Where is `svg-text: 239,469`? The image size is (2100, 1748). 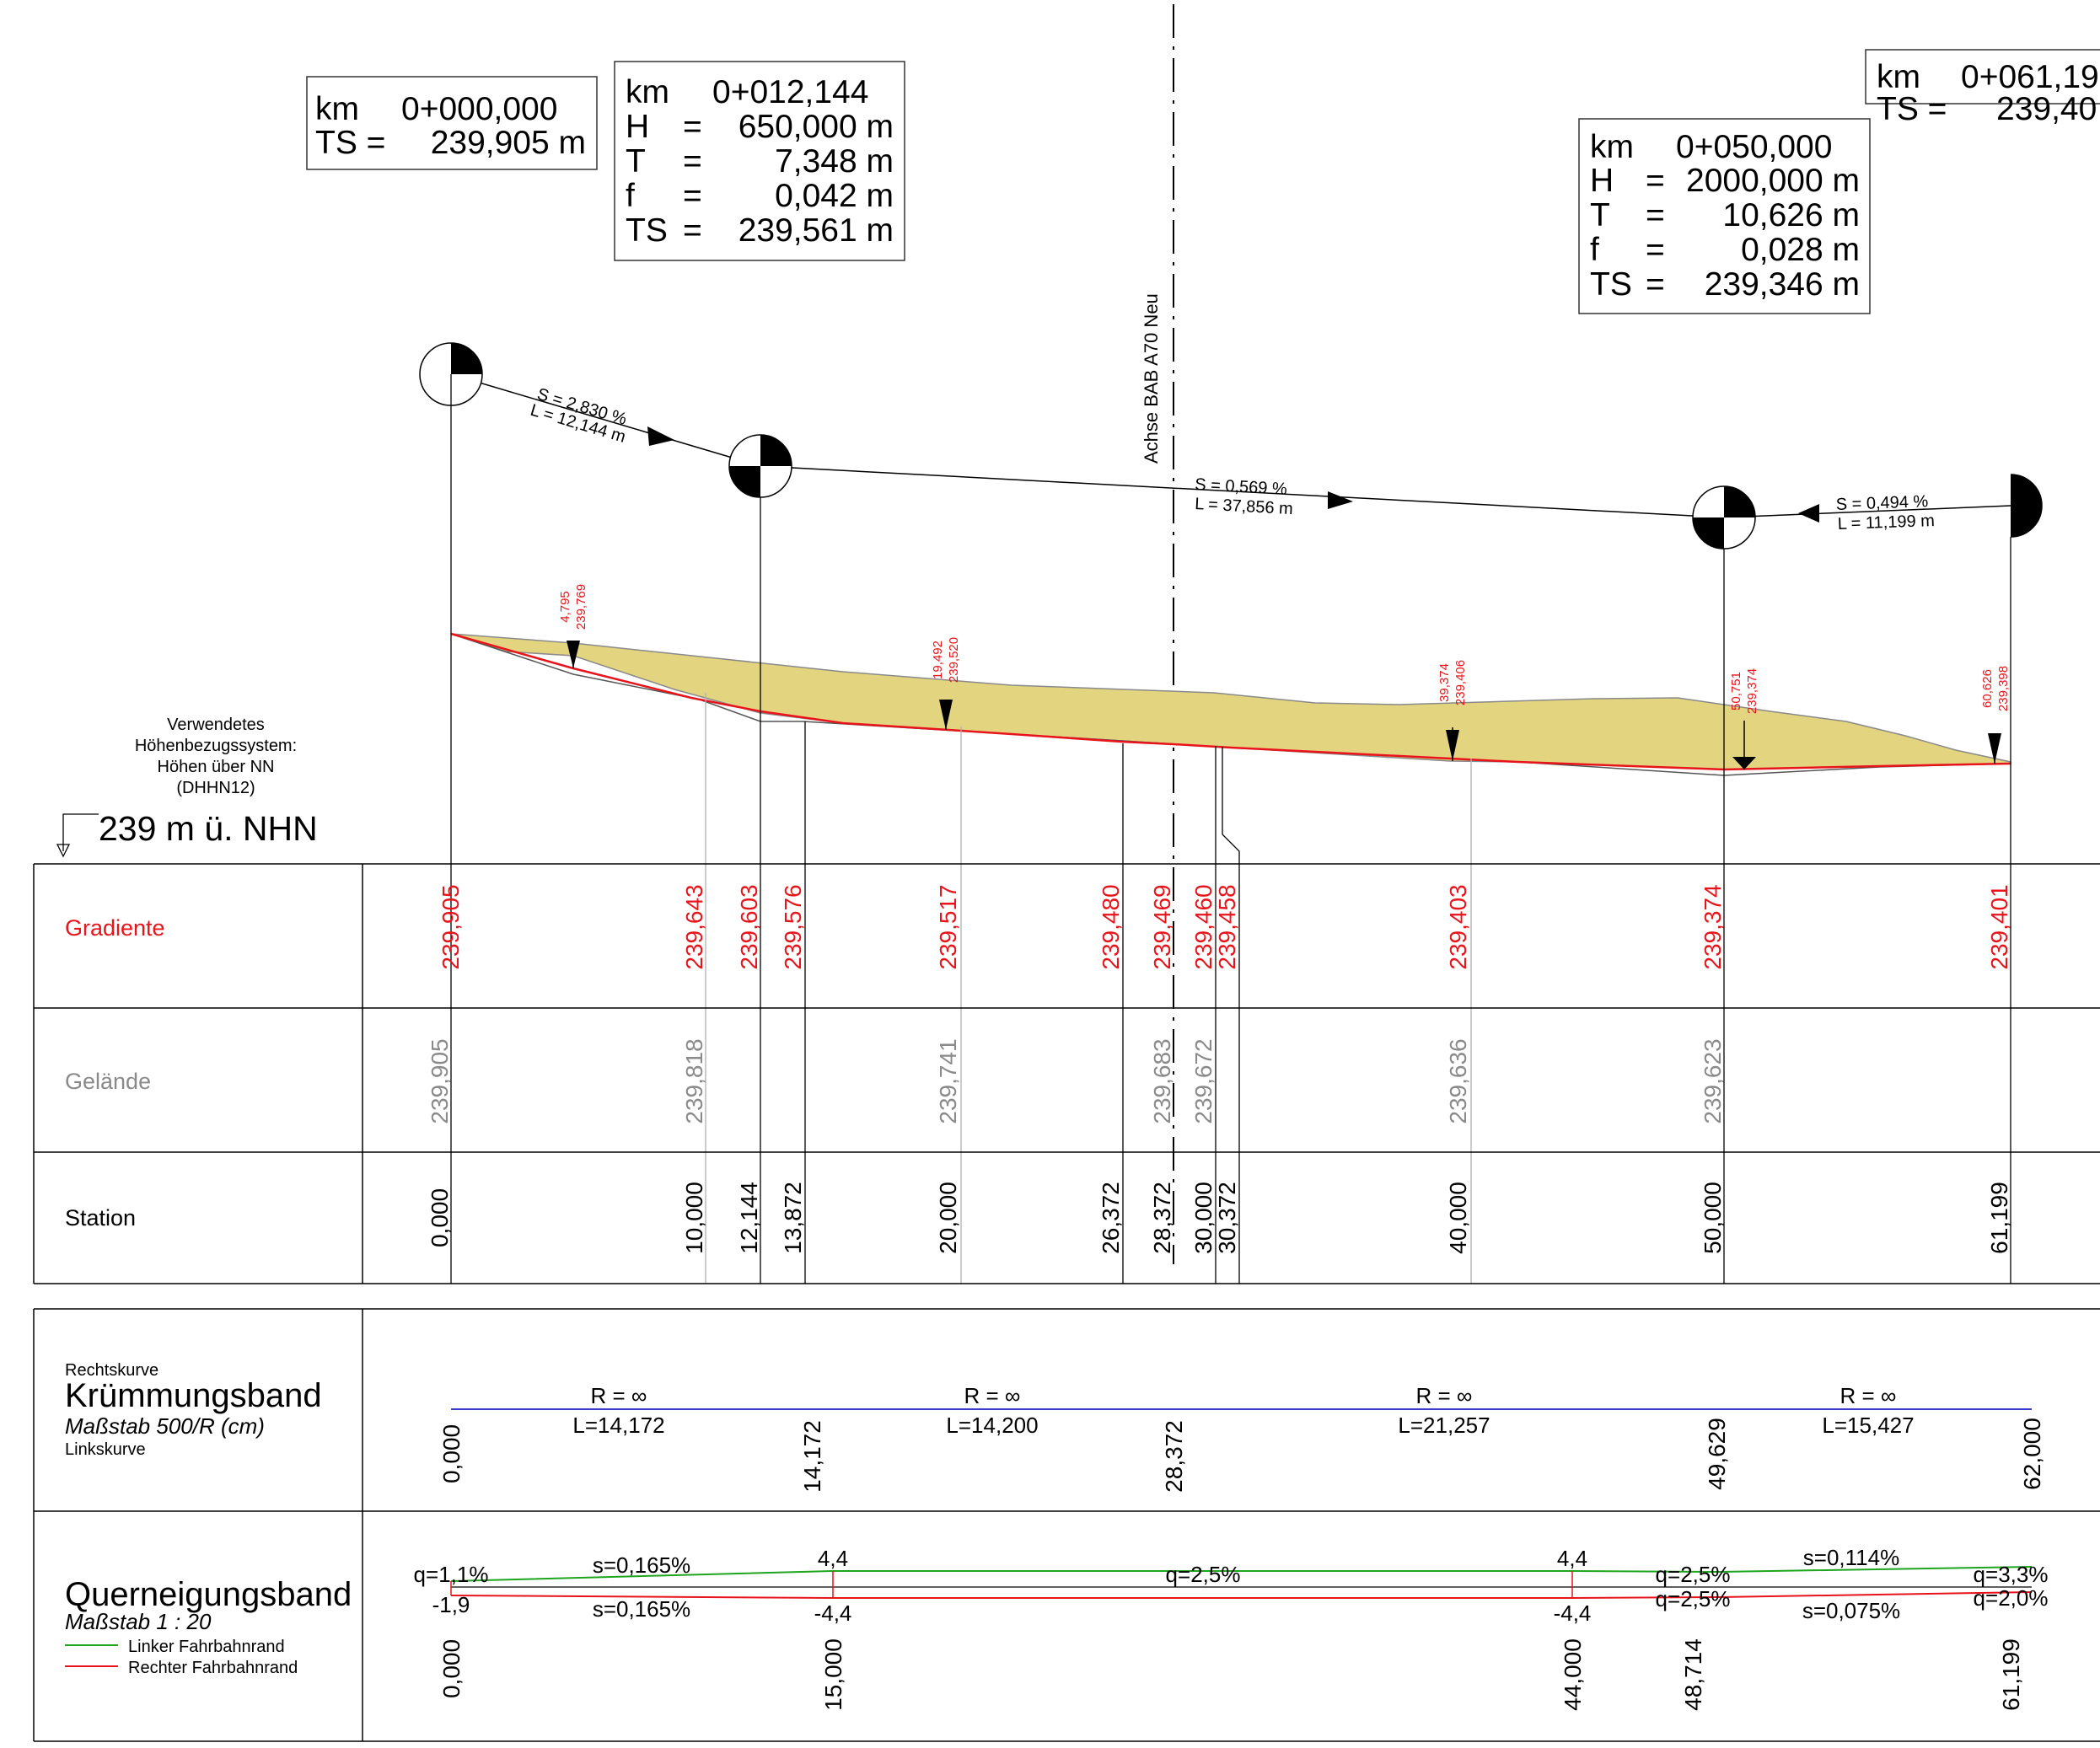
svg-text: 239,469 is located at coordinates (1162, 926).